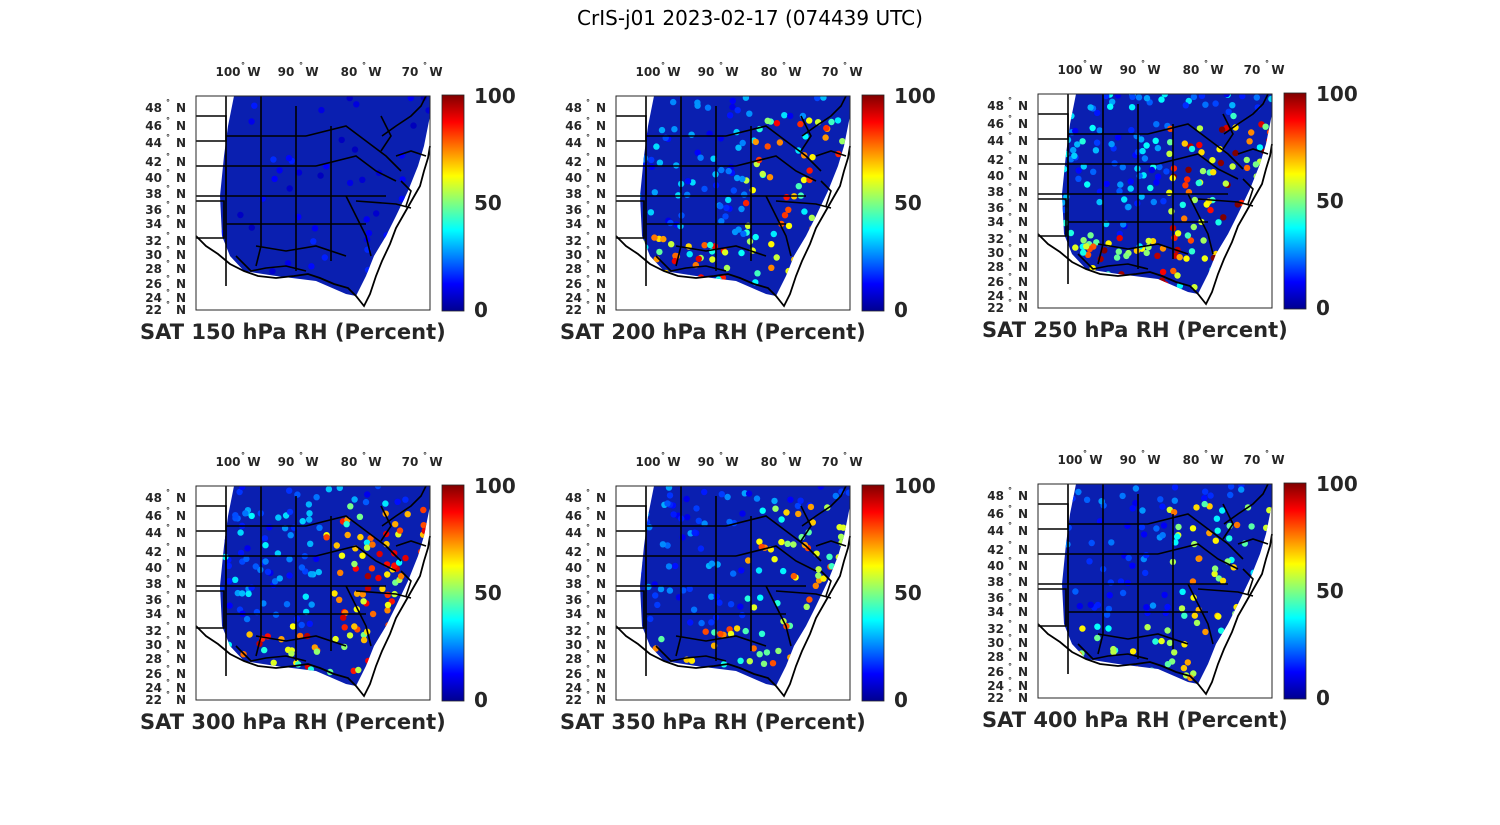 This screenshot has height=825, width=1500. What do you see at coordinates (1252, 70) in the screenshot?
I see `lon-tick-label: 70` at bounding box center [1252, 70].